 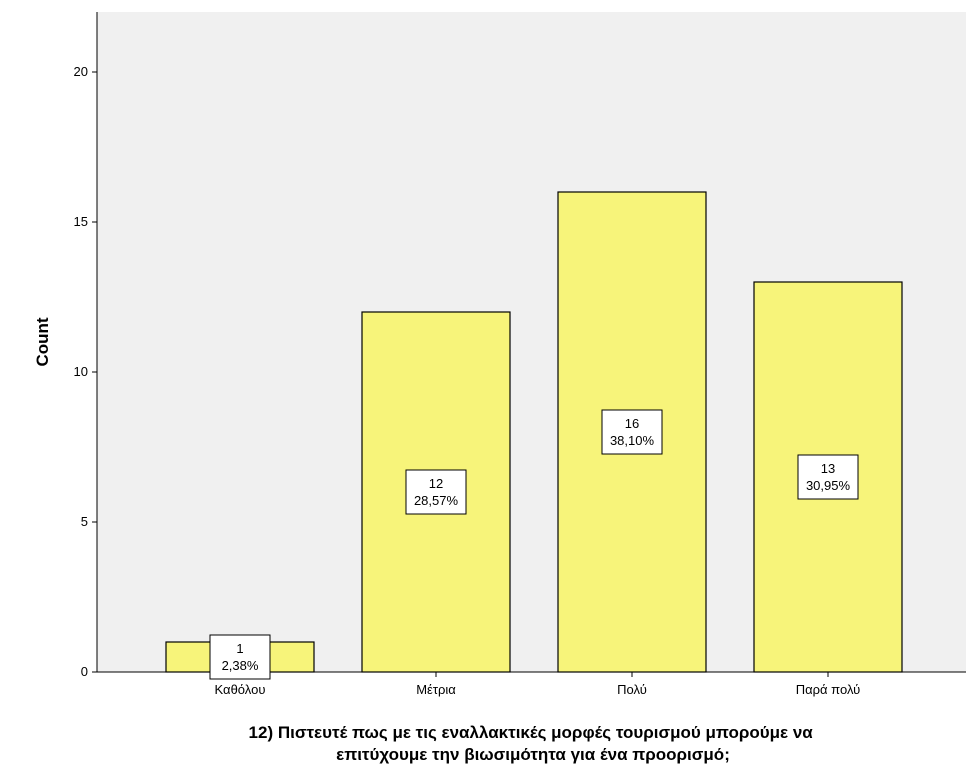 I want to click on x-tick-label: Καθόλου, so click(x=240, y=689).